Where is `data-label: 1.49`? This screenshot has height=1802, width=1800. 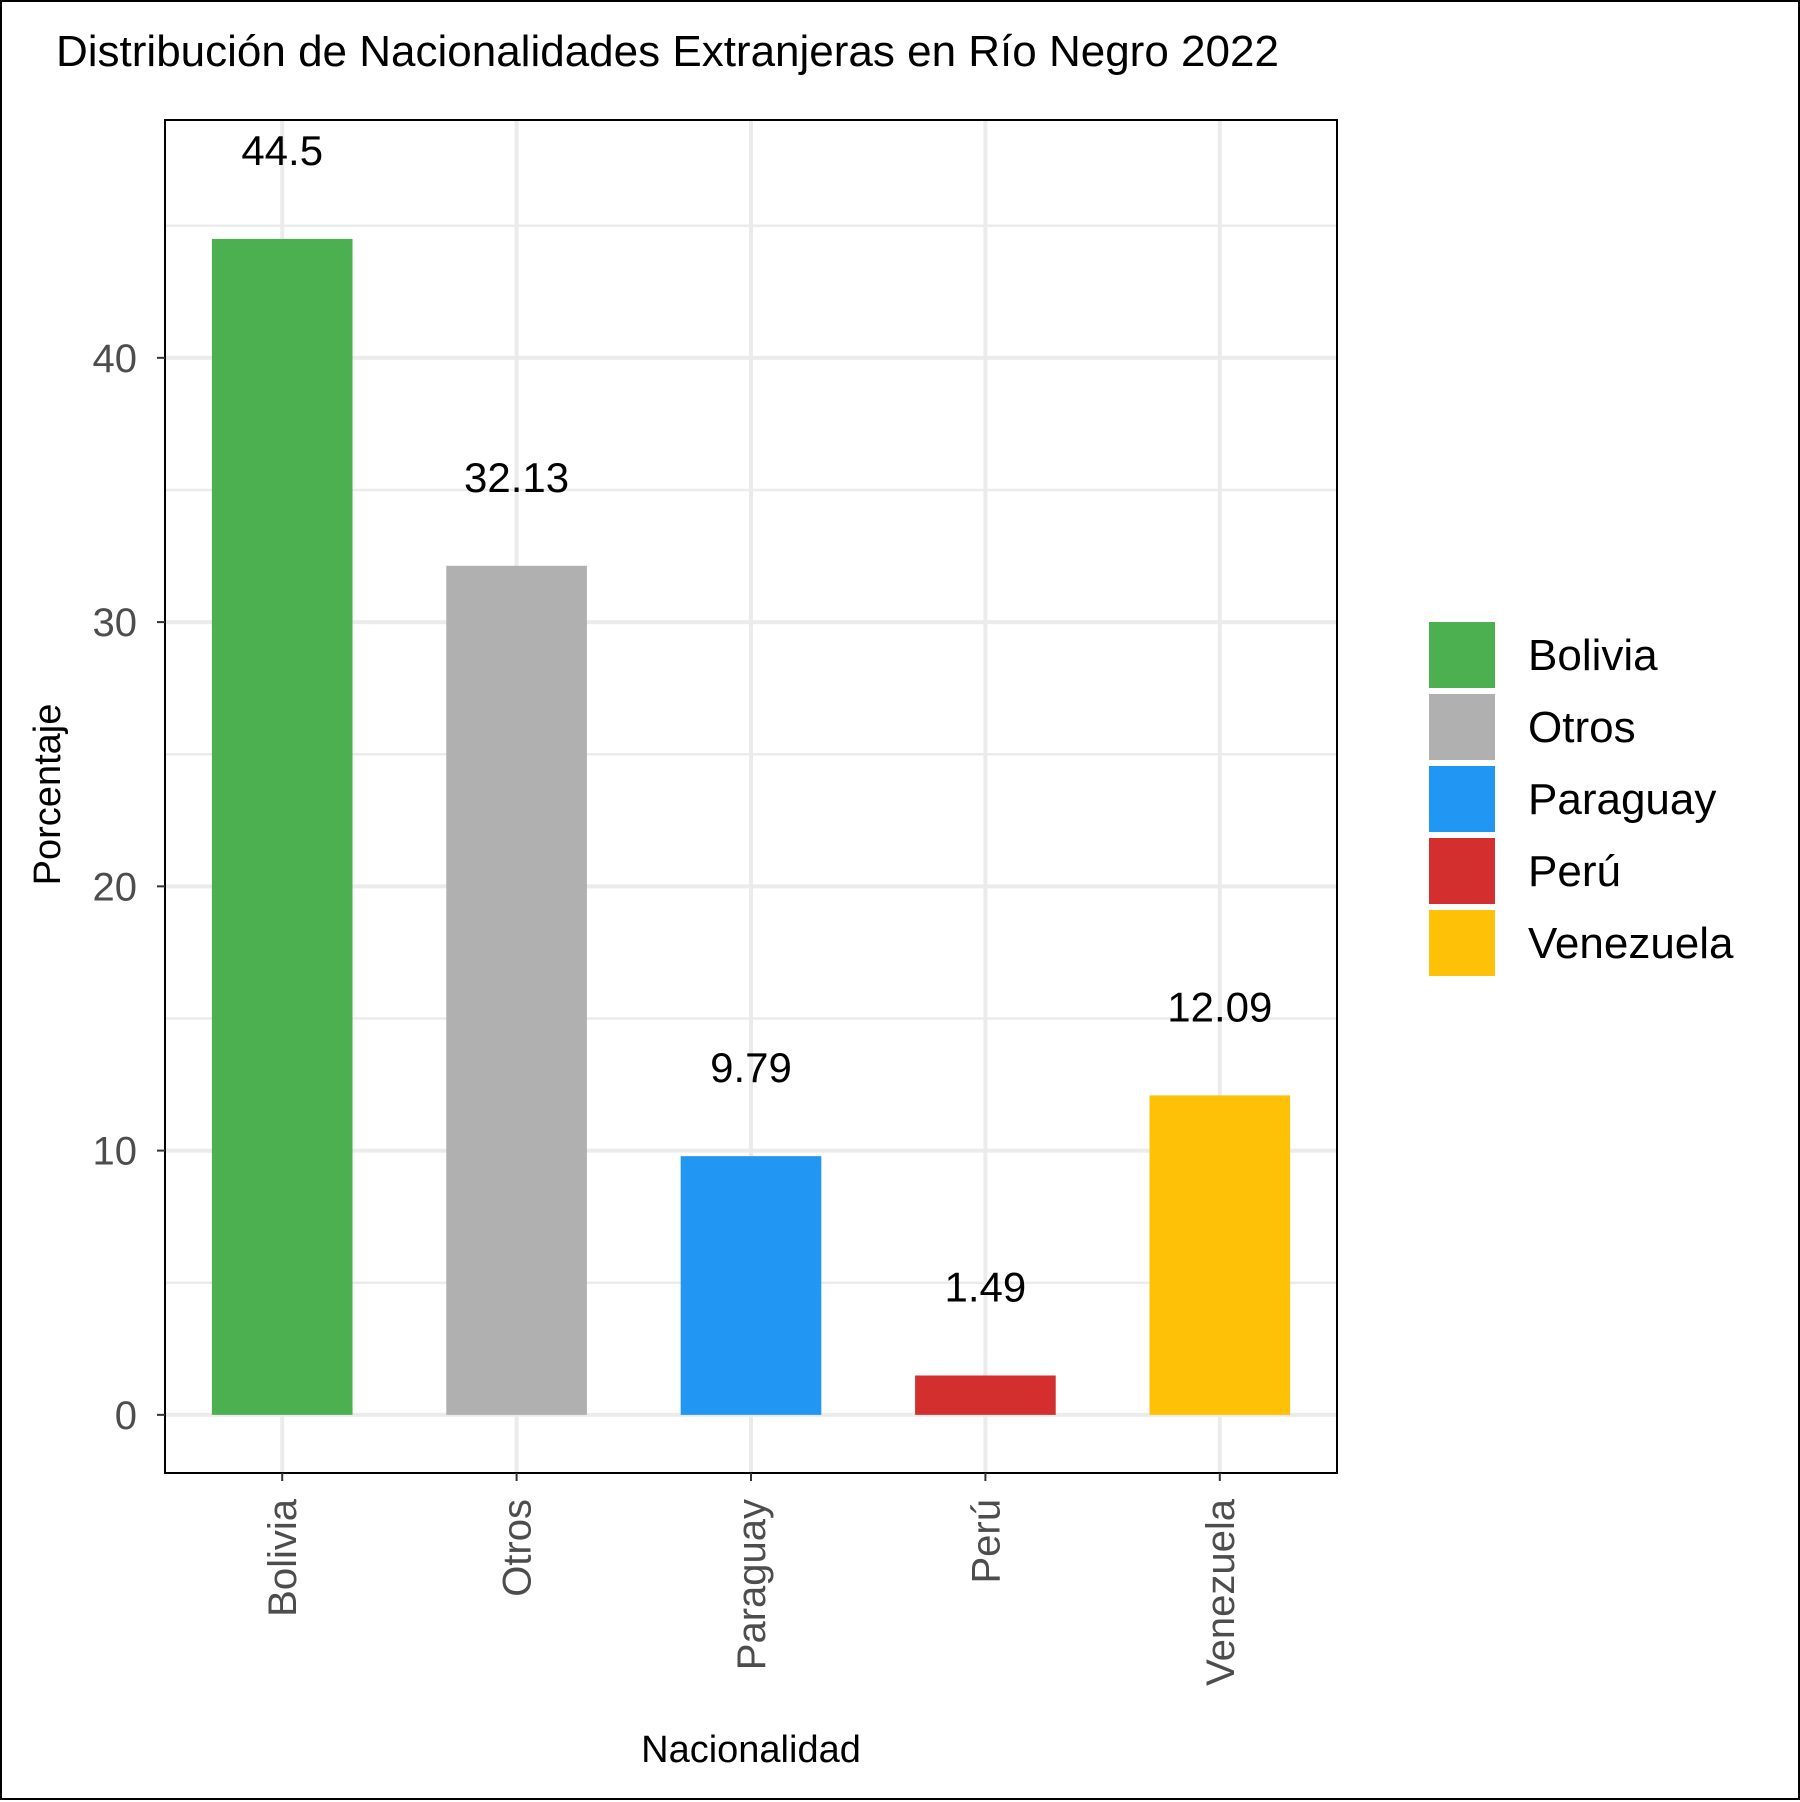 data-label: 1.49 is located at coordinates (986, 1286).